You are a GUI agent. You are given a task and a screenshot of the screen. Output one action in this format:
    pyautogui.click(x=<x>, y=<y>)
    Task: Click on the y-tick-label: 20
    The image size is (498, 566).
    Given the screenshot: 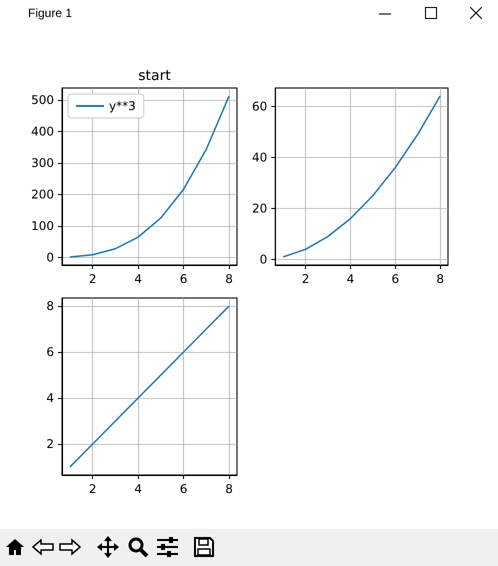 What is the action you would take?
    pyautogui.click(x=260, y=208)
    